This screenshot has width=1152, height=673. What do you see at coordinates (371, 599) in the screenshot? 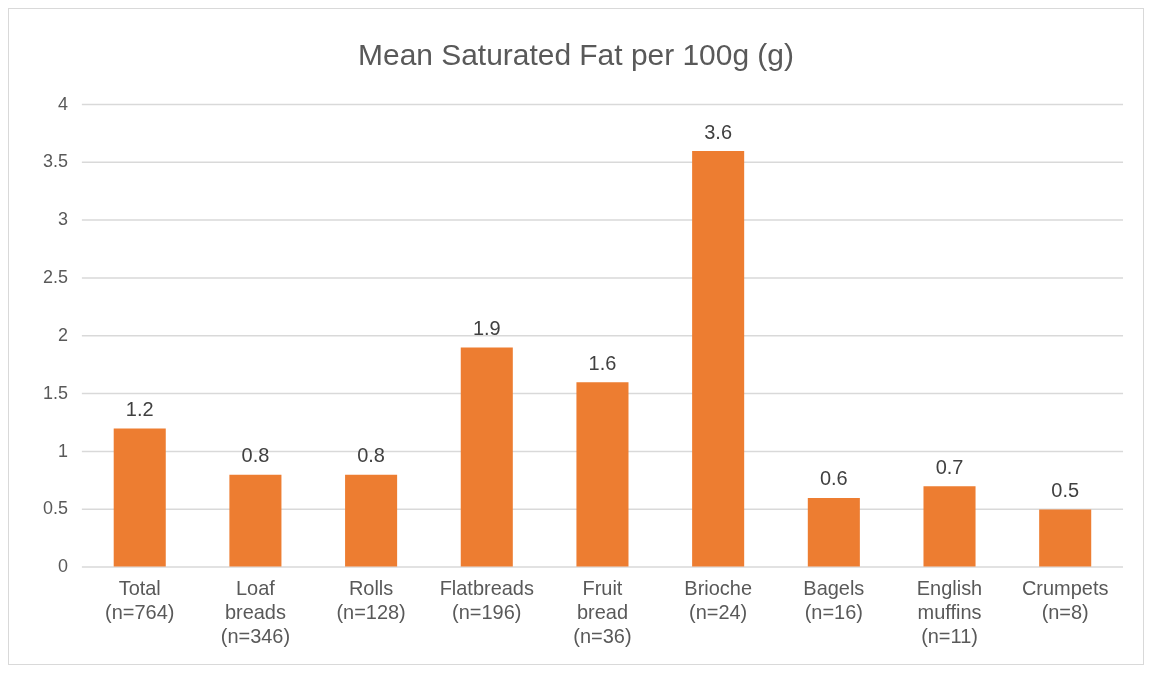
I see `x-tick-label: Rolls (n=128)` at bounding box center [371, 599].